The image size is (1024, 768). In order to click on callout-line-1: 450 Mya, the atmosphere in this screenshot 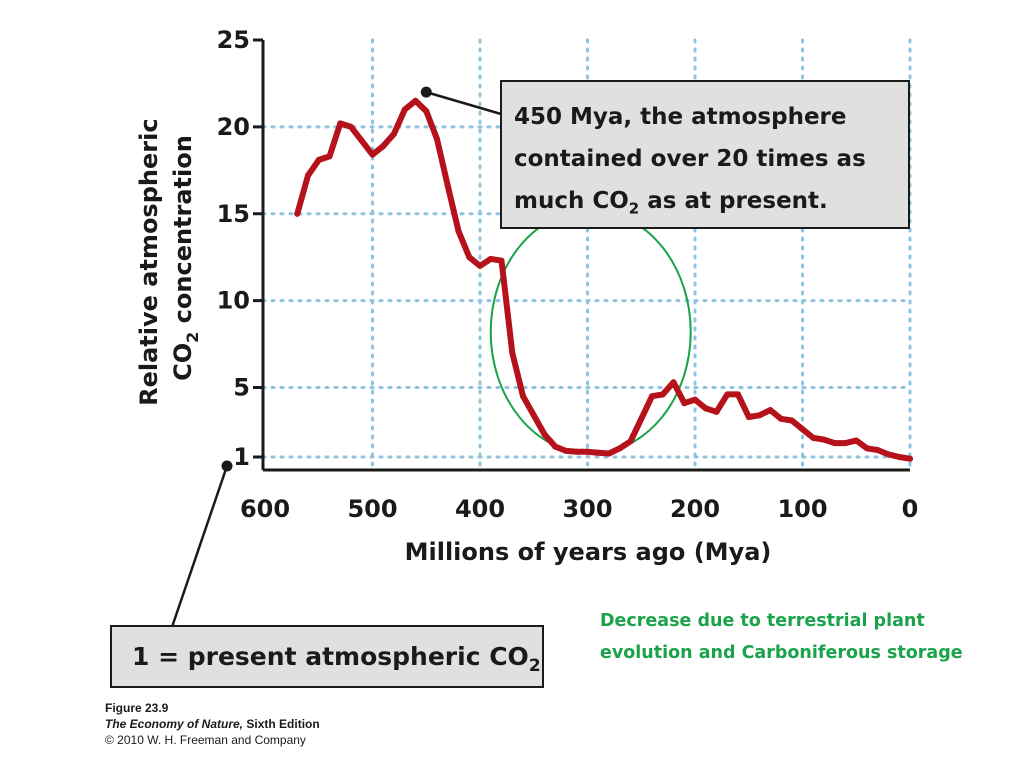, I will do `click(680, 117)`.